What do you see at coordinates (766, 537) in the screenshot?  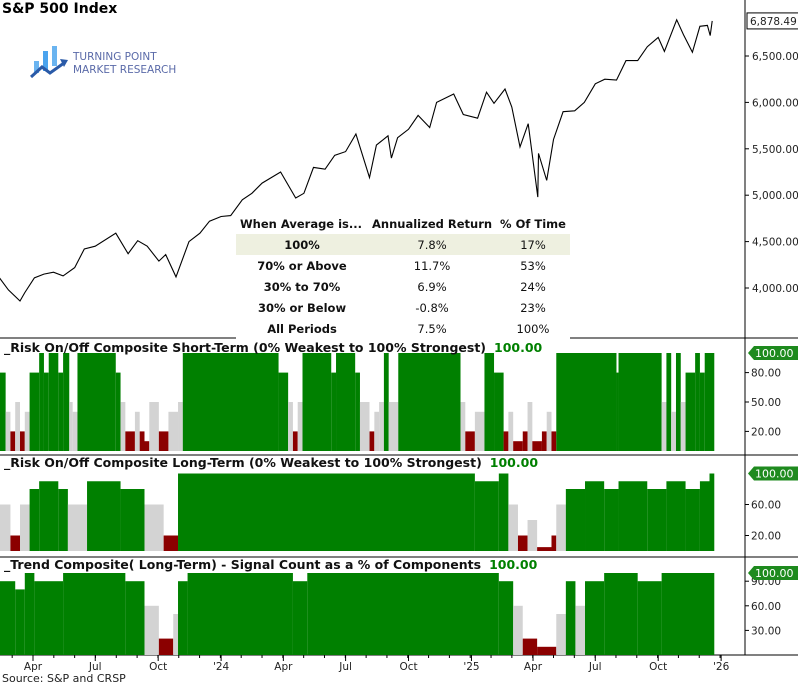 I see `y-tick-label: 20.00` at bounding box center [766, 537].